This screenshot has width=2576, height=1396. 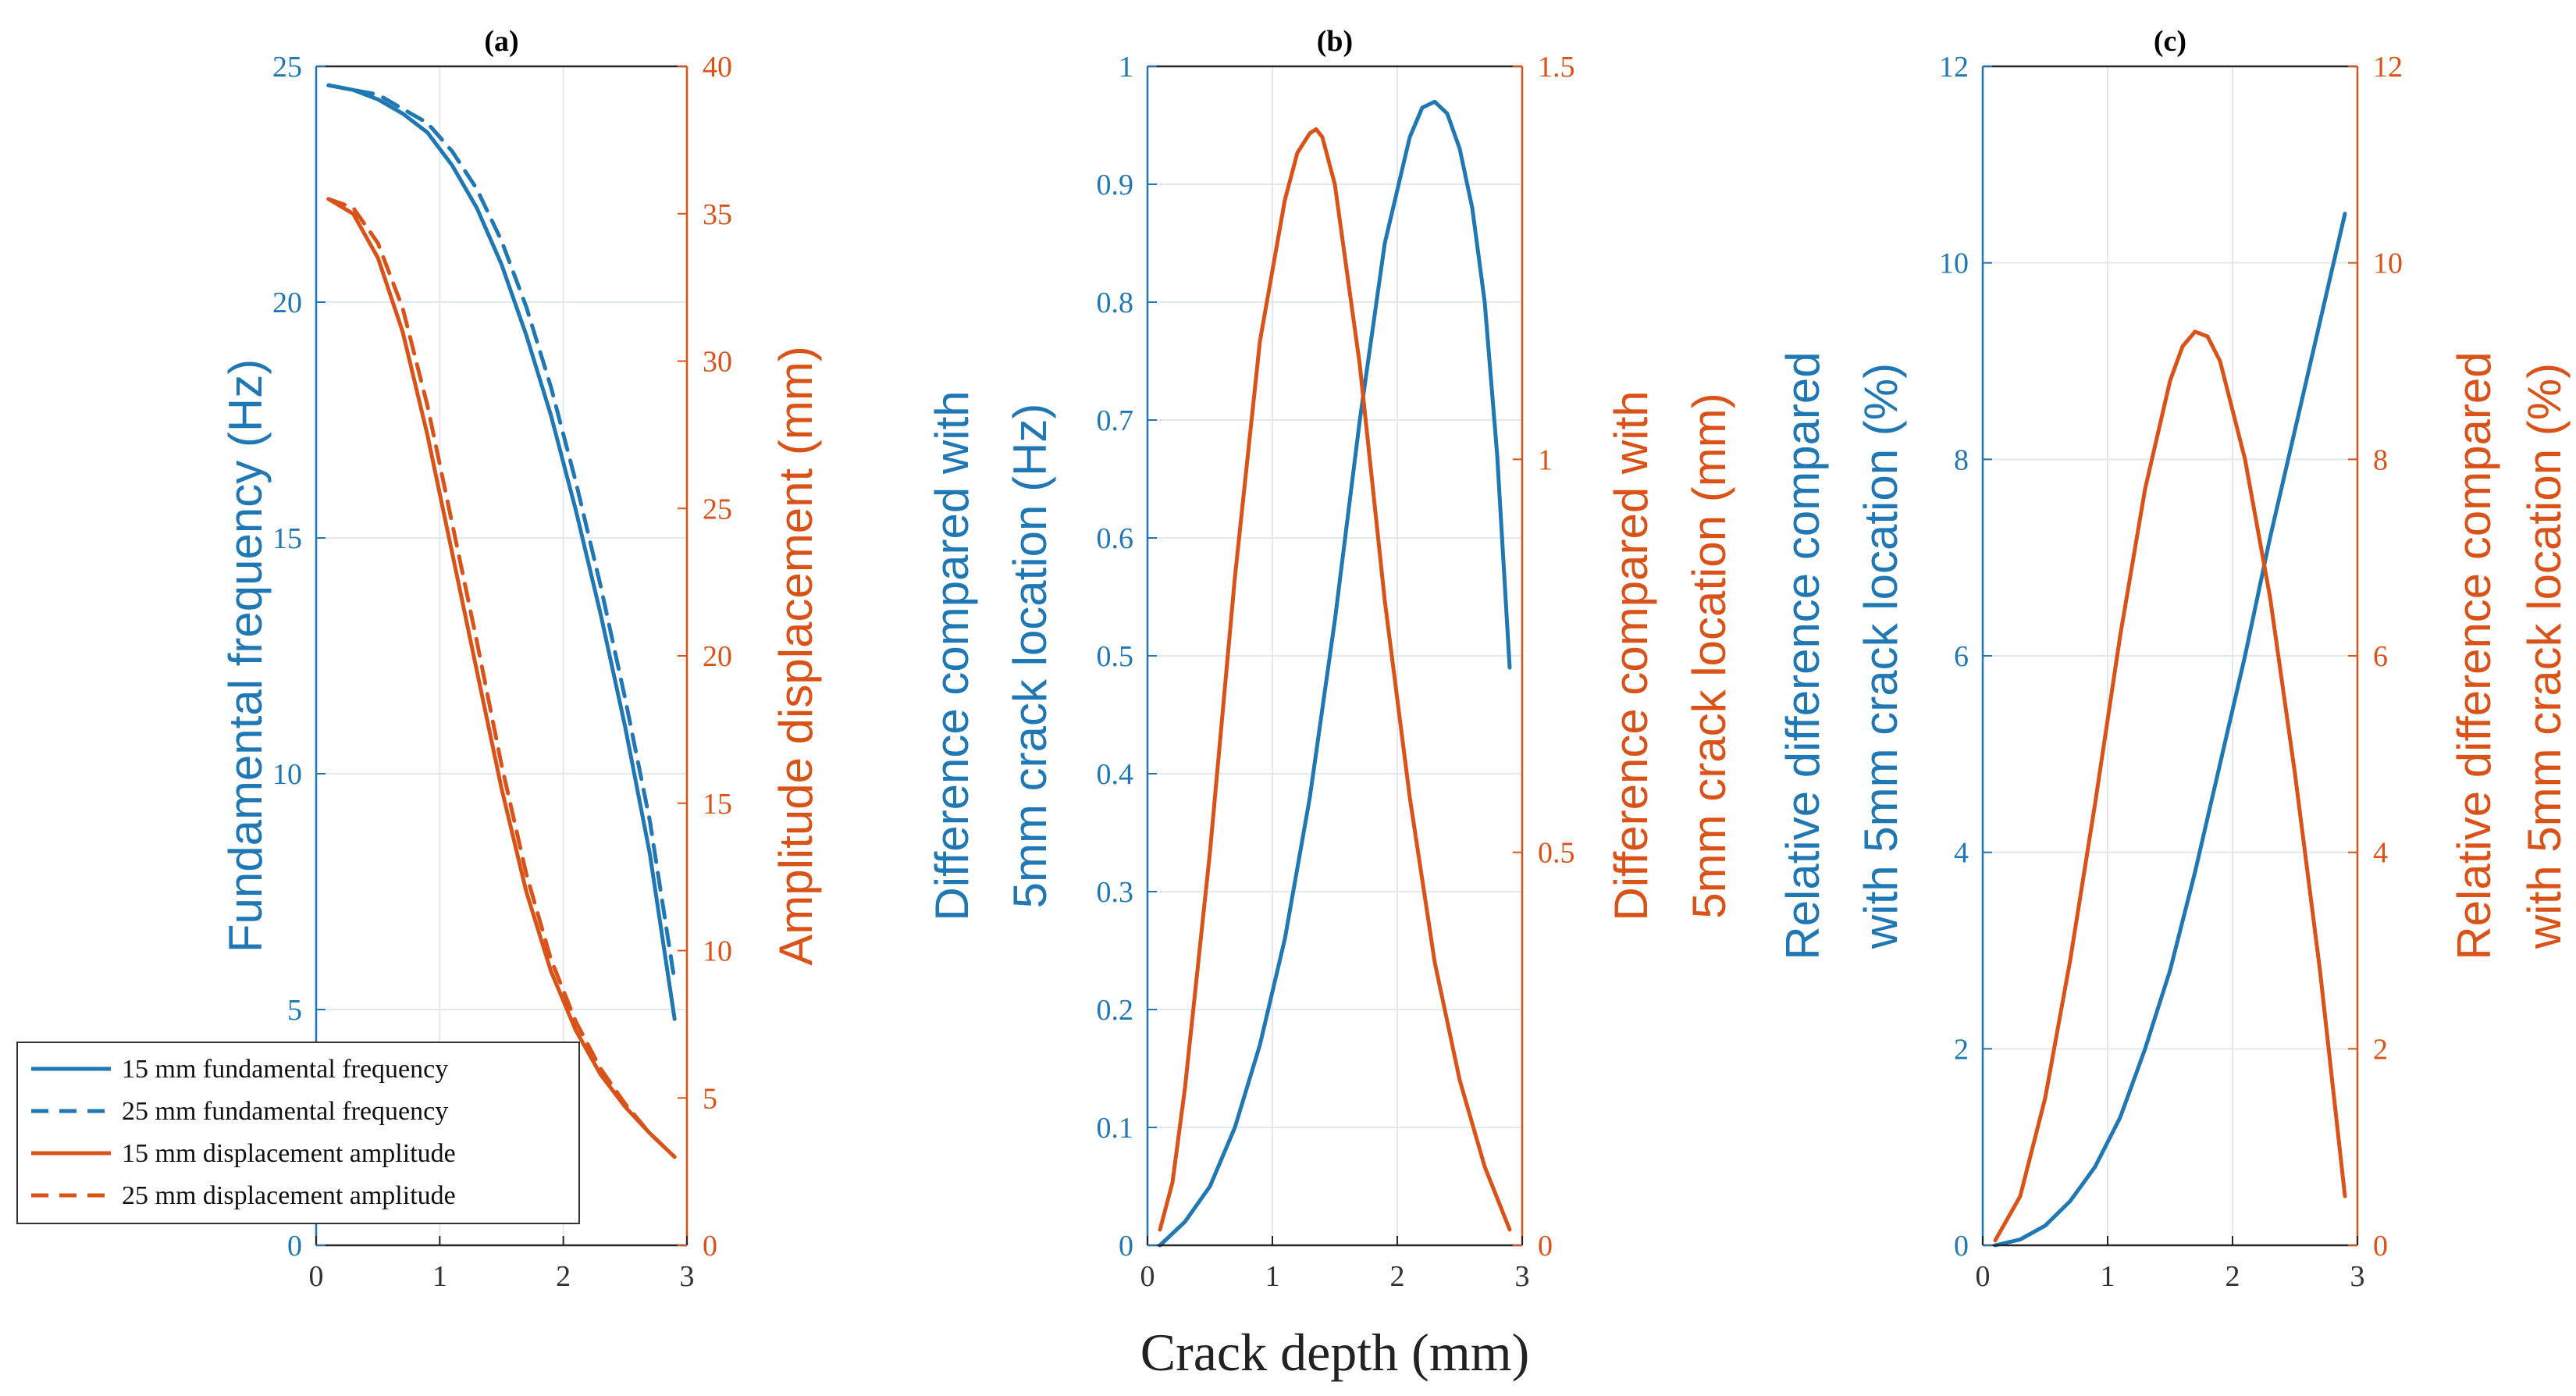 I want to click on y-left-axis-label: 5mm crack location (Hz), so click(x=1030, y=657).